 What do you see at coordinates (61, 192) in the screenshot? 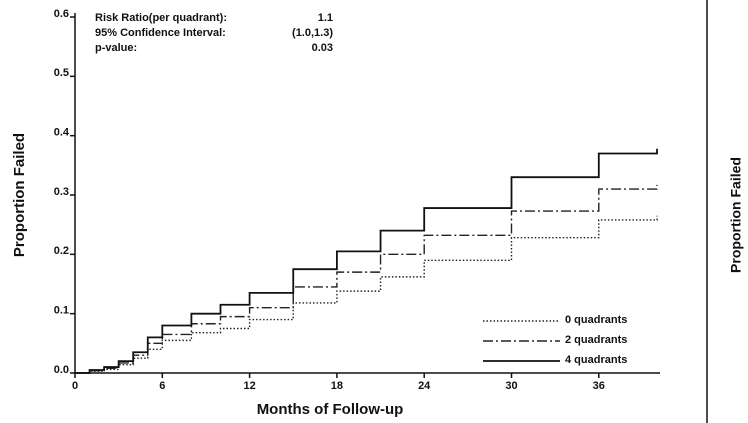
I see `y-tick-label: 0.3` at bounding box center [61, 192].